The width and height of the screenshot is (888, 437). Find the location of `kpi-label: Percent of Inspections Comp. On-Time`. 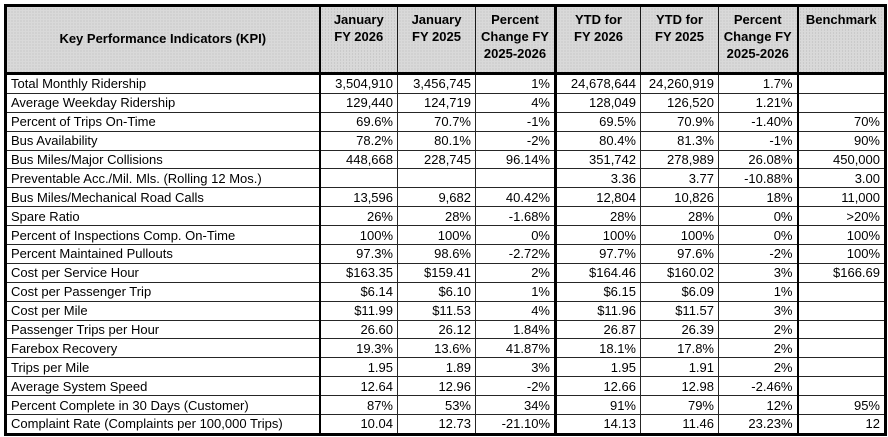

kpi-label: Percent of Inspections Comp. On-Time is located at coordinates (162, 235).